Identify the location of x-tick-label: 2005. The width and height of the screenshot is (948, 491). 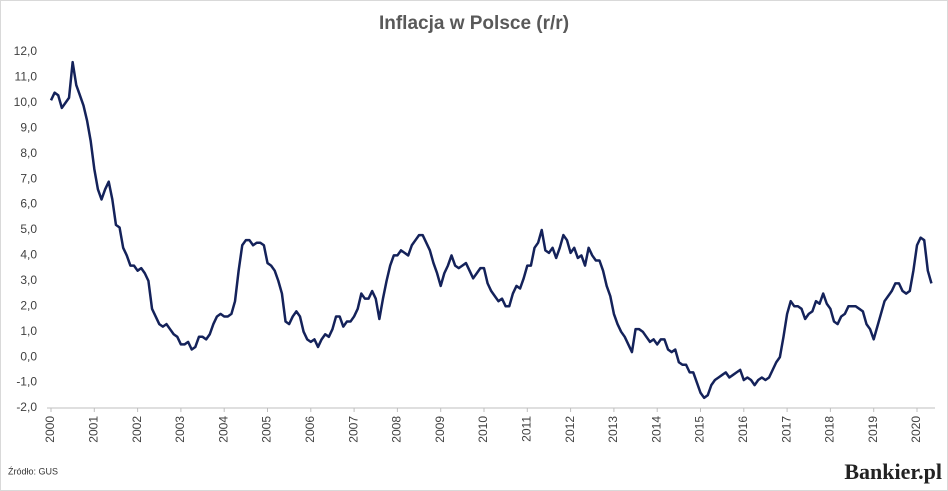
(267, 429).